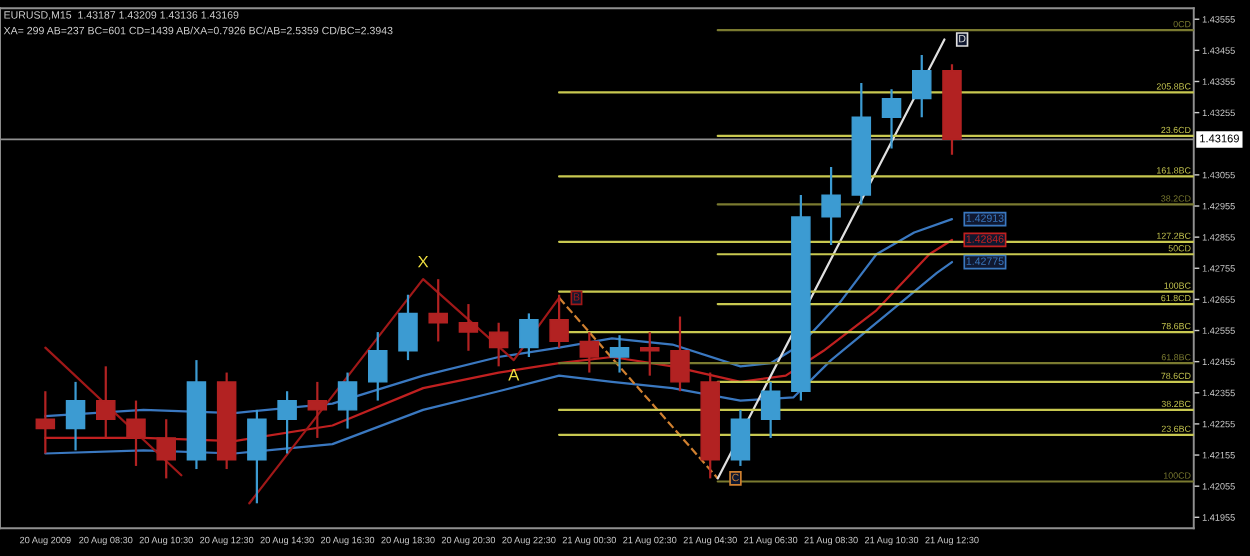  I want to click on annotation: A, so click(514, 375).